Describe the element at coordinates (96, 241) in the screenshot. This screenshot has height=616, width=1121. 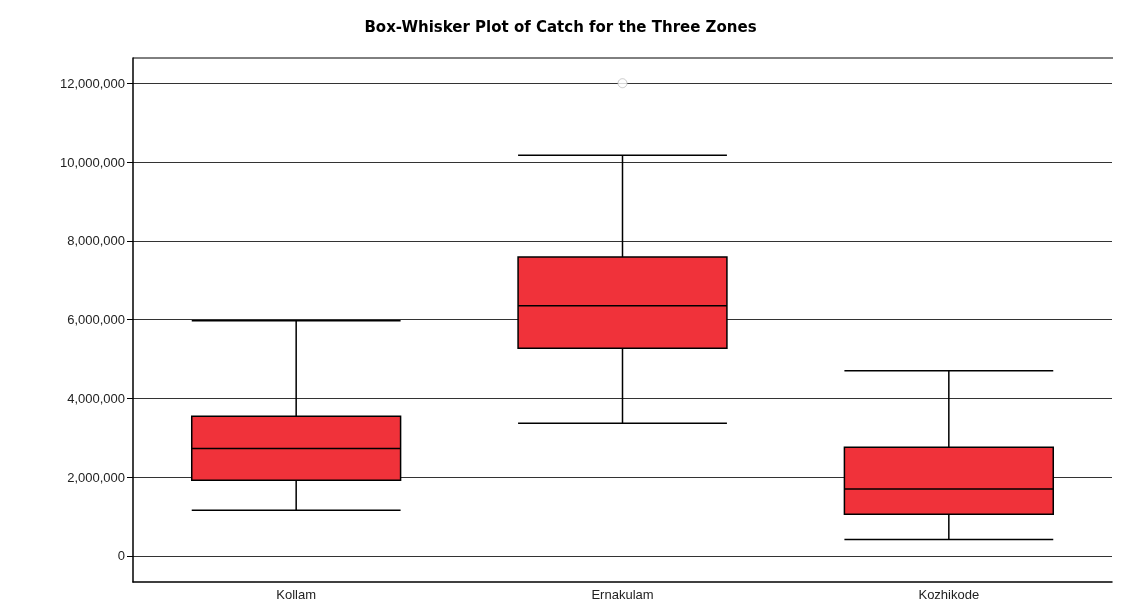
I see `y-tick-label: 8,000,000` at that location.